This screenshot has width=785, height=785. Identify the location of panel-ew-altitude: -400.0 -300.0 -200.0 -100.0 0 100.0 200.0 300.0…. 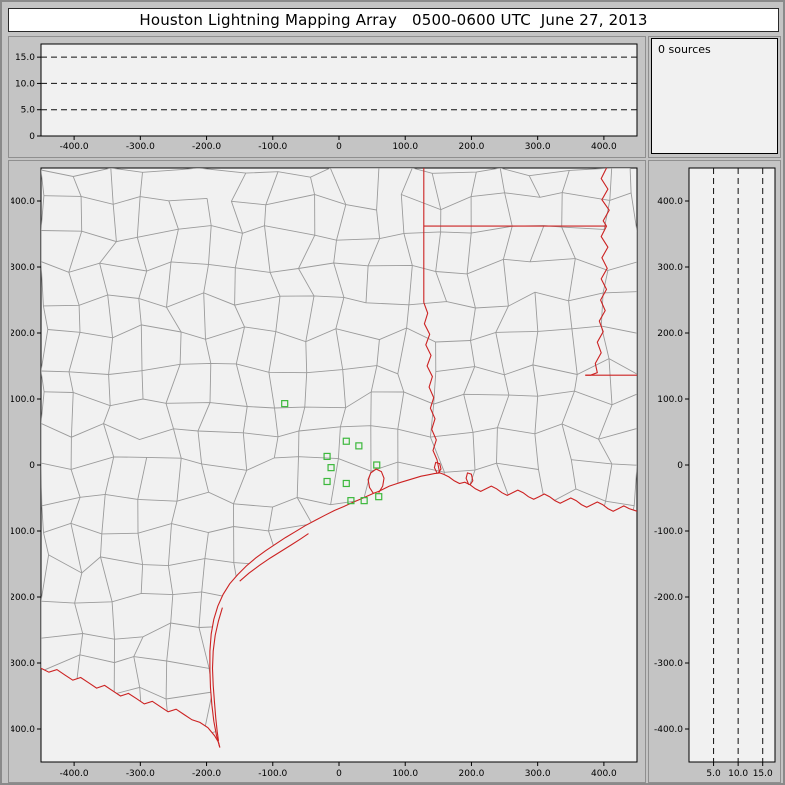
(327, 97).